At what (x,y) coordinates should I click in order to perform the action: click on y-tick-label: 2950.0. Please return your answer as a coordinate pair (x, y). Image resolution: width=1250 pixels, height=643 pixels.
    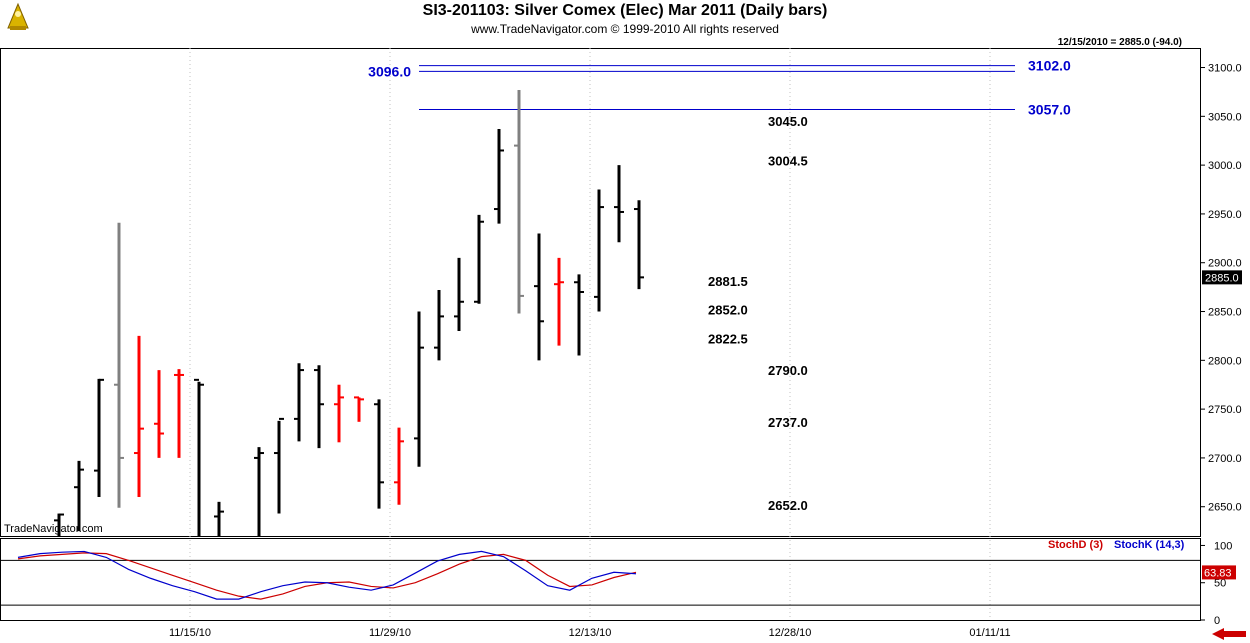
    Looking at the image, I should click on (1225, 215).